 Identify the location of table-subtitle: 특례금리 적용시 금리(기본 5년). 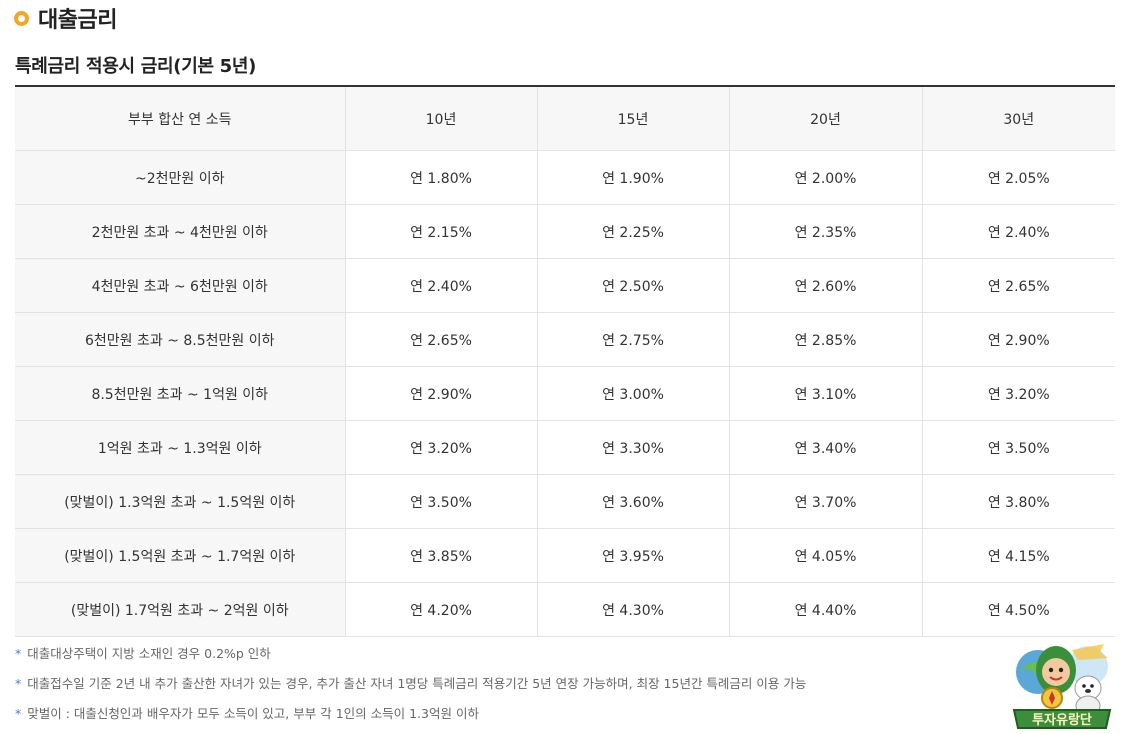
(136, 66).